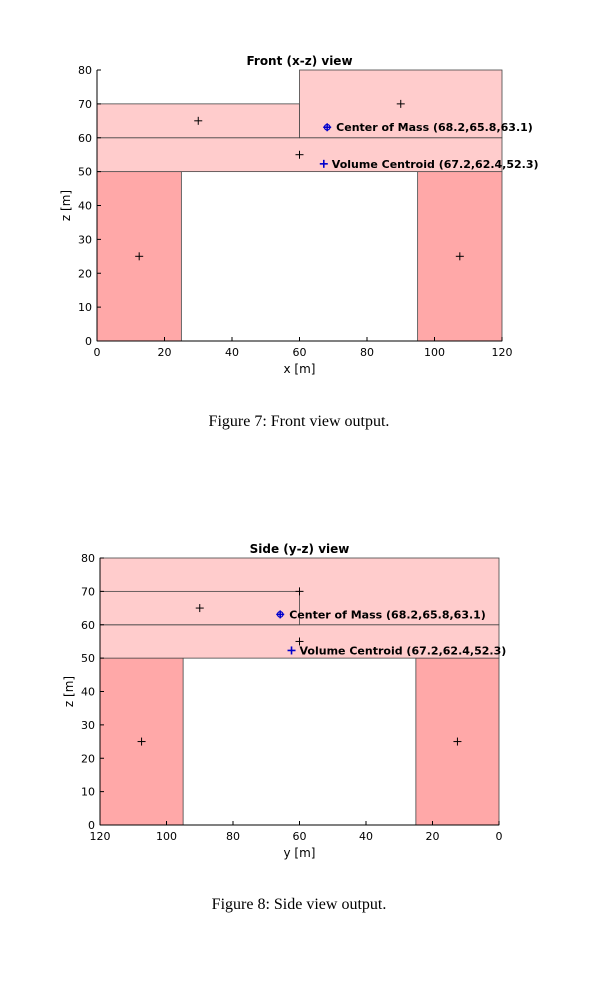  I want to click on x-axis-label: y [m], so click(300, 853).